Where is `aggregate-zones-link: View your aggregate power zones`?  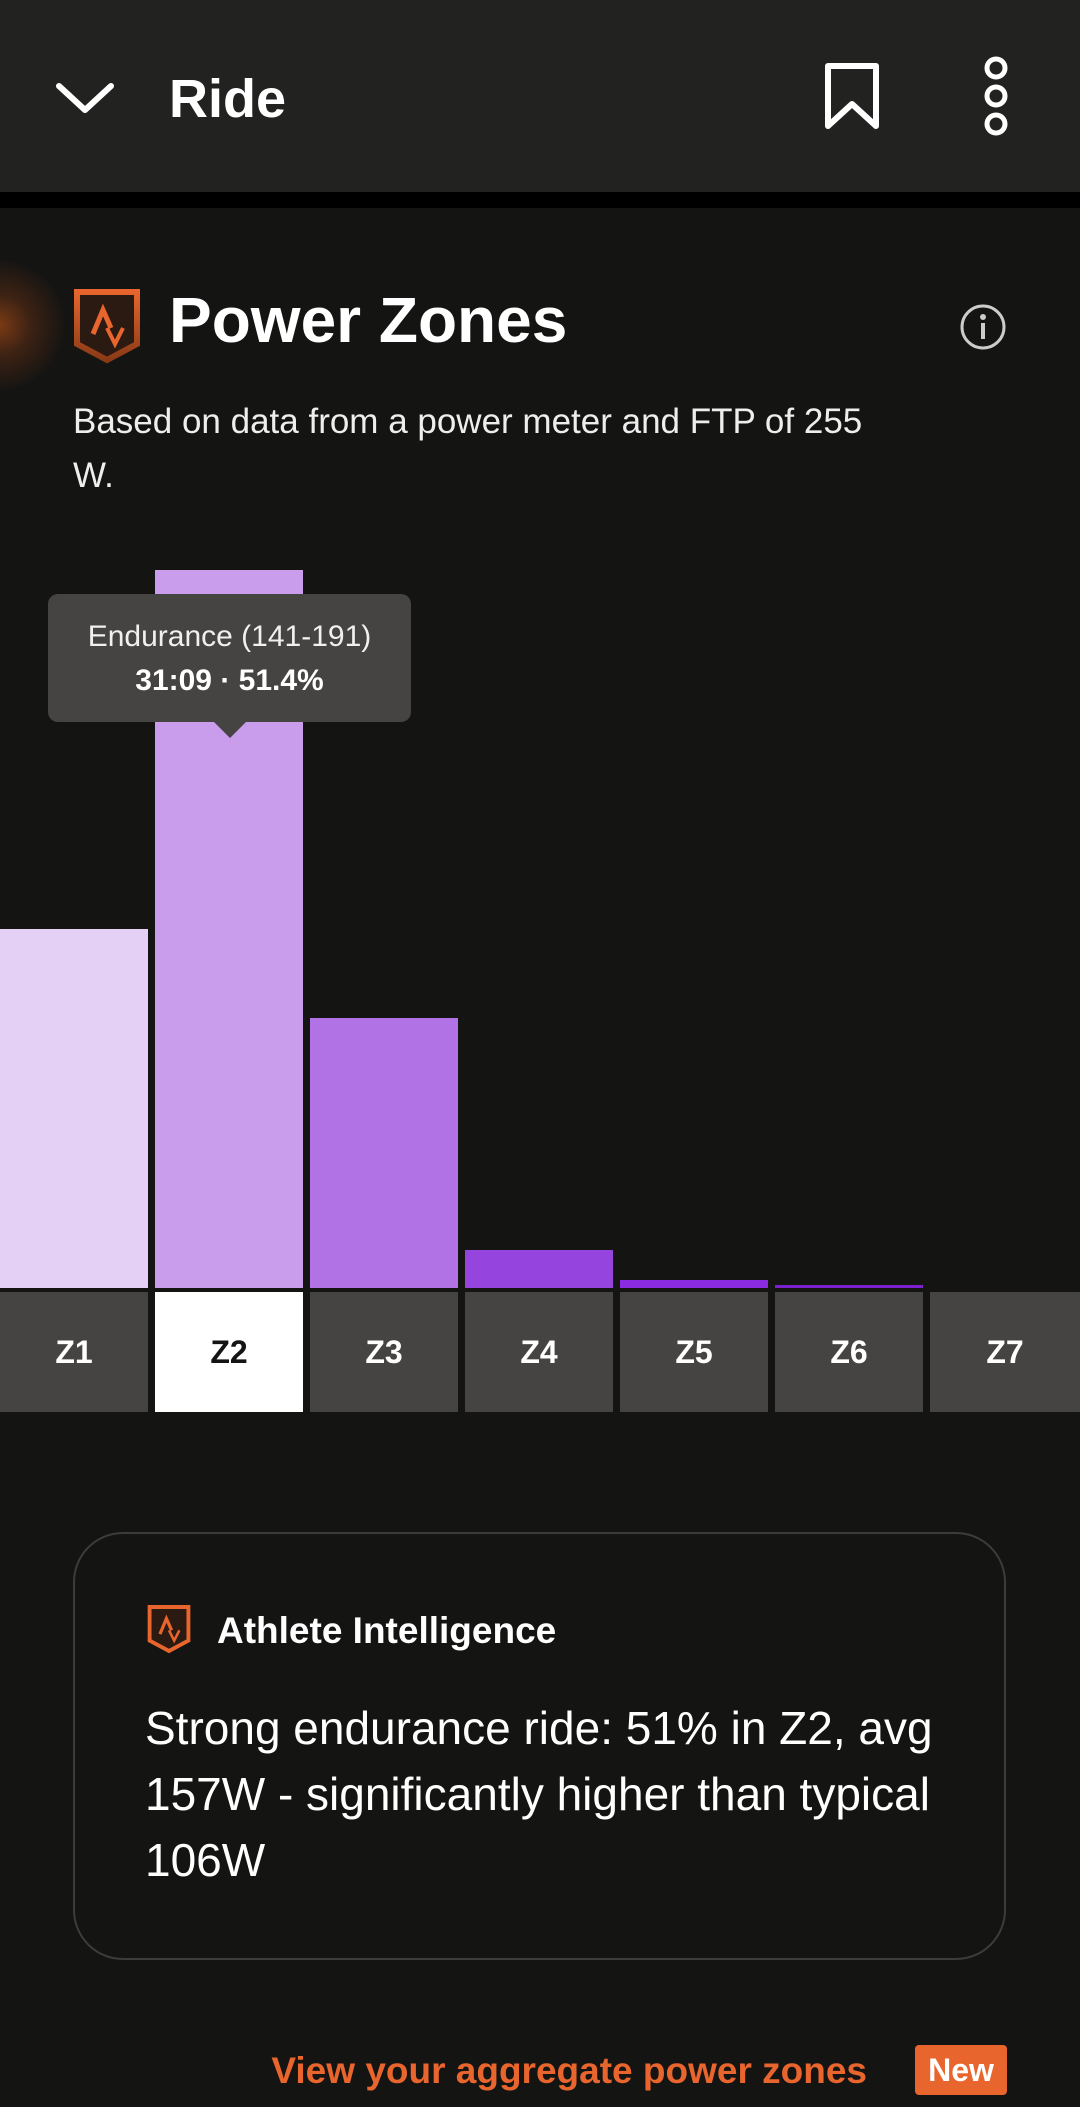 aggregate-zones-link: View your aggregate power zones is located at coordinates (569, 2070).